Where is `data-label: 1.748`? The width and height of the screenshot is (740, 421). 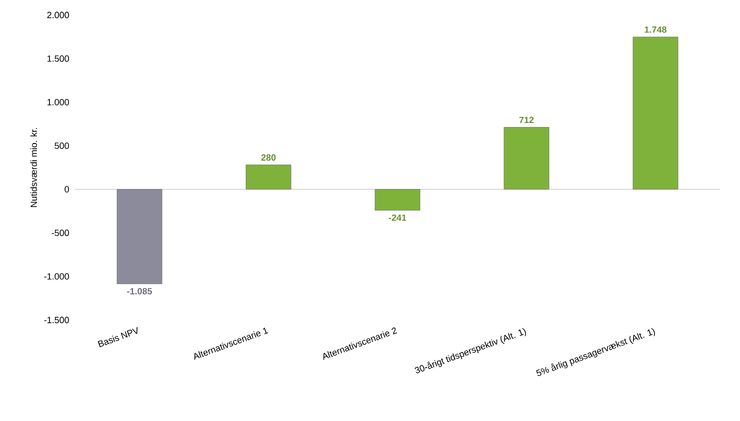 data-label: 1.748 is located at coordinates (655, 29).